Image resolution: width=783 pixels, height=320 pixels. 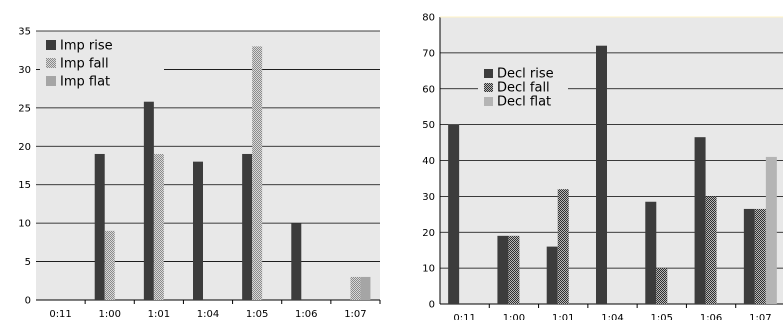 What do you see at coordinates (428, 125) in the screenshot?
I see `y-tick-label: 50` at bounding box center [428, 125].